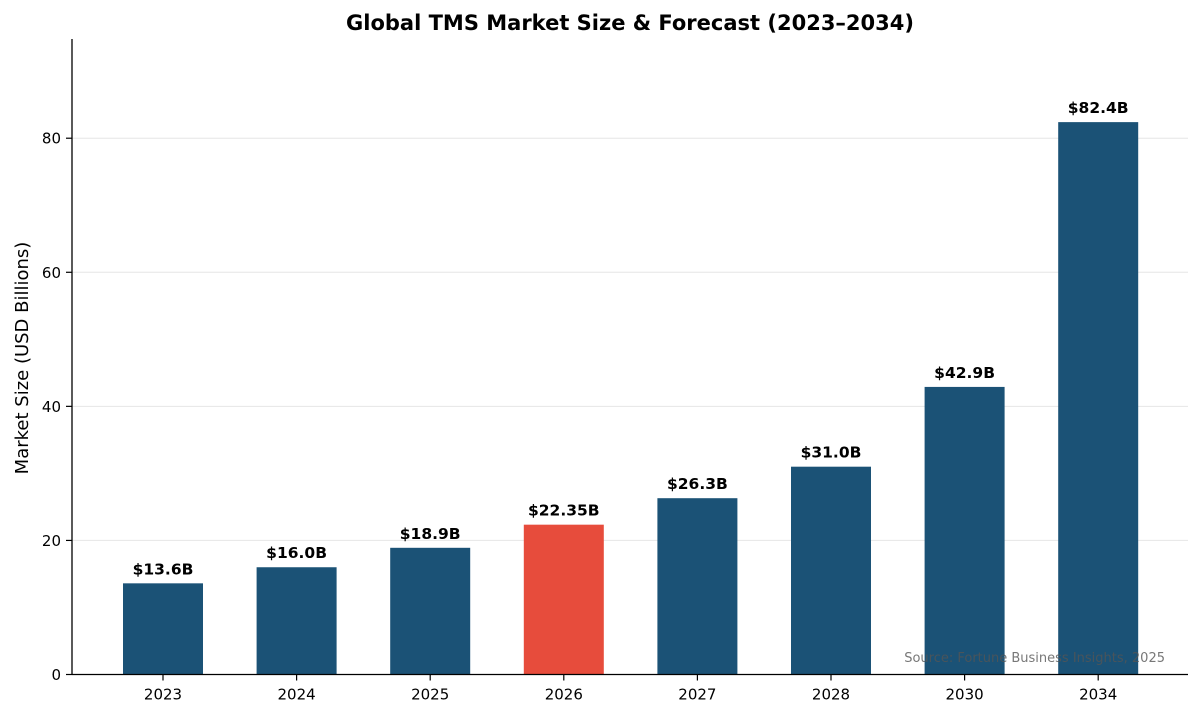 Image resolution: width=1200 pixels, height=715 pixels. What do you see at coordinates (56, 675) in the screenshot?
I see `y-tick-label: 0` at bounding box center [56, 675].